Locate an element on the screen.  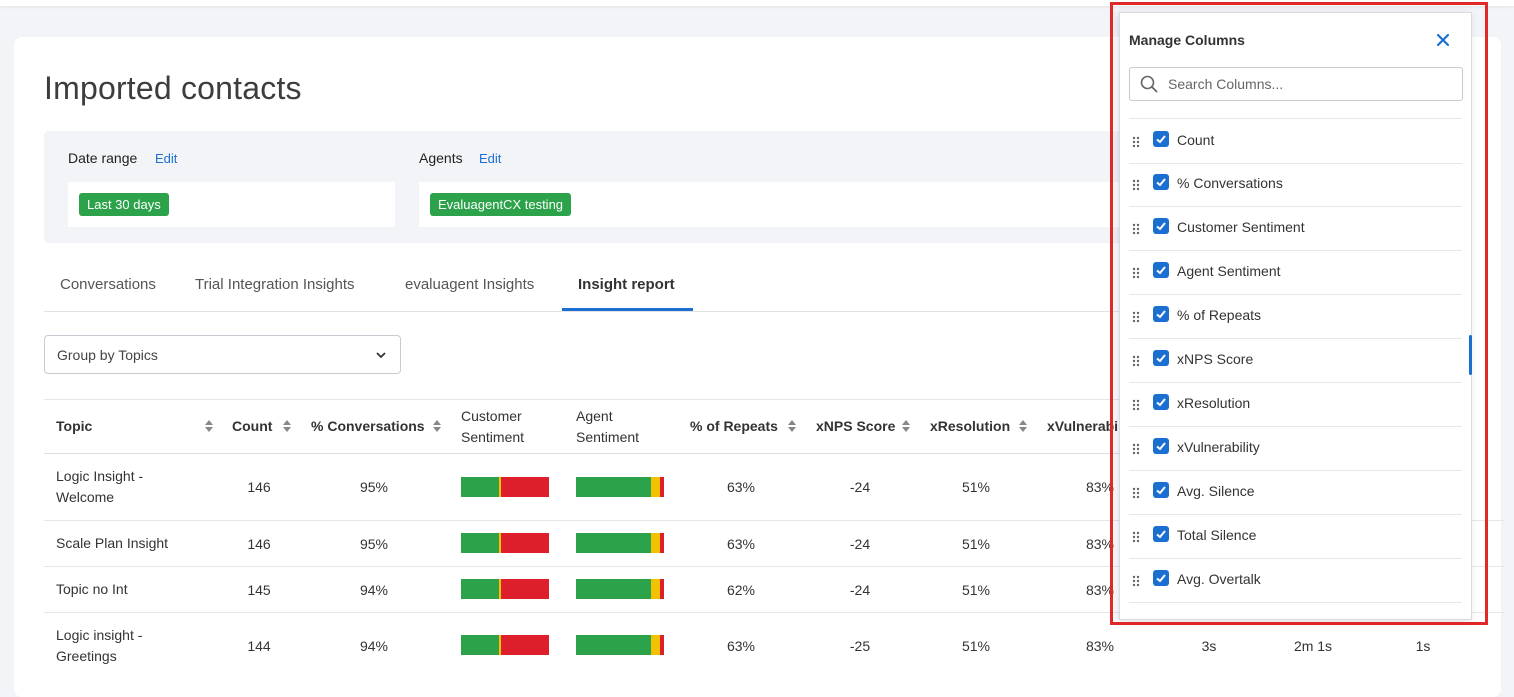
column-option: % of Repeats is located at coordinates (1295, 316).